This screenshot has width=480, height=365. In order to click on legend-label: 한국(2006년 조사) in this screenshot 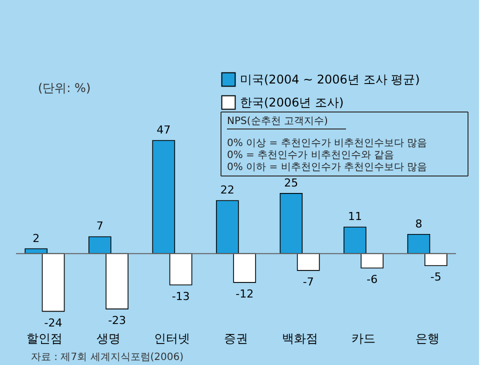, I will do `click(292, 103)`.